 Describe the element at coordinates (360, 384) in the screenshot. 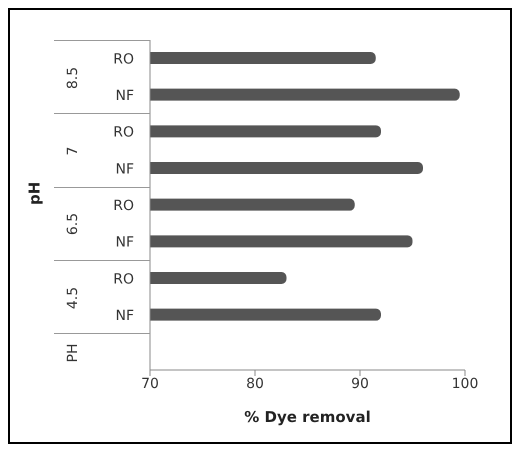

I see `x-tick-label: 90` at that location.